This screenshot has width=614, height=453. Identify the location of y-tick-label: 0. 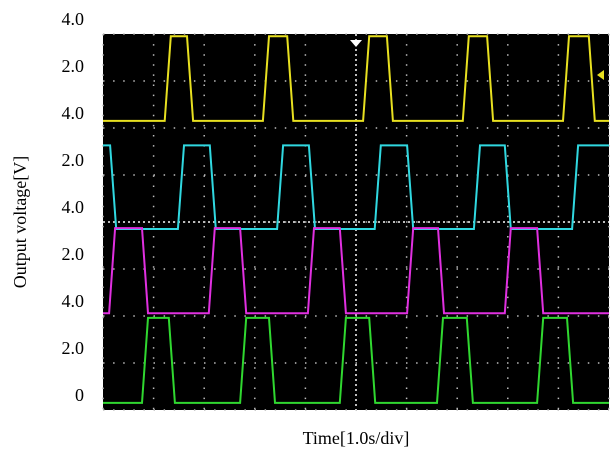
(79, 395).